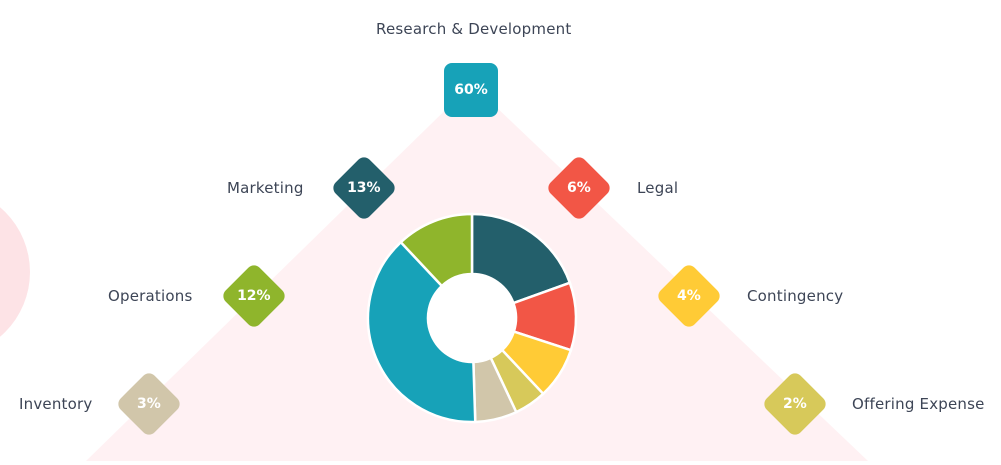  What do you see at coordinates (579, 188) in the screenshot?
I see `badge-value-legal: 6%` at bounding box center [579, 188].